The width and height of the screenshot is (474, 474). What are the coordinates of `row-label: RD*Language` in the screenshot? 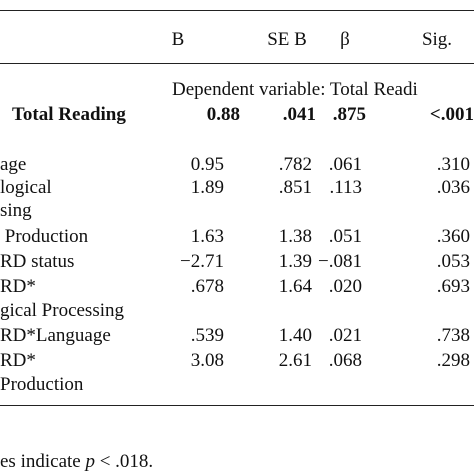 It's located at (55, 335).